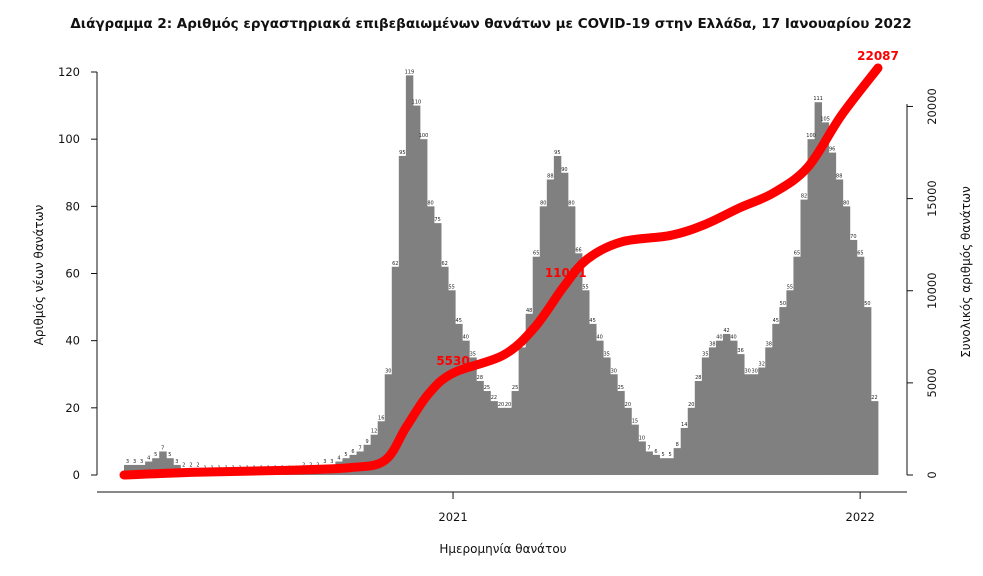 The height and width of the screenshot is (576, 983). What do you see at coordinates (515, 388) in the screenshot?
I see `bar-value-label: 25` at bounding box center [515, 388].